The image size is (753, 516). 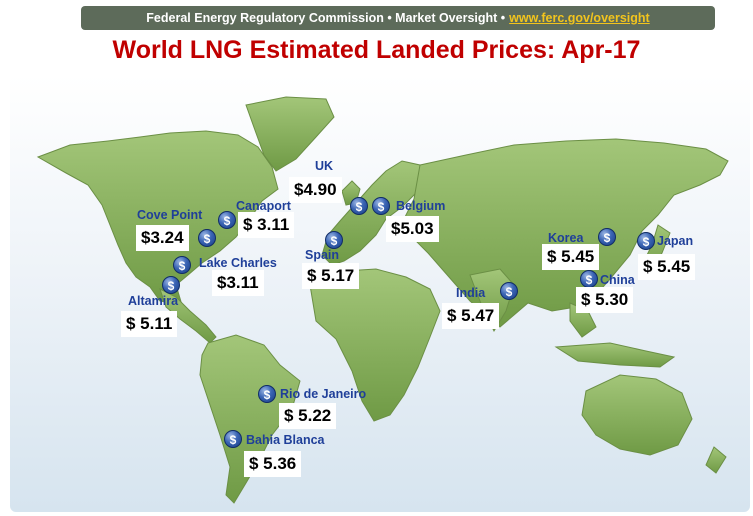 I want to click on location-label: Belgium, so click(x=421, y=206).